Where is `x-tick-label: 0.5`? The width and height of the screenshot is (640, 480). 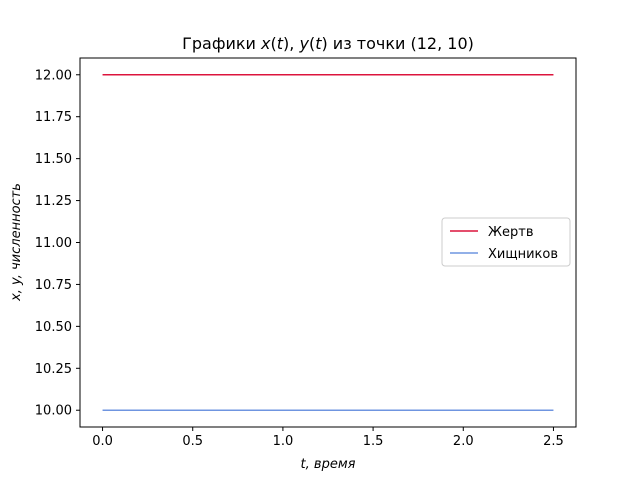 x-tick-label: 0.5 is located at coordinates (192, 441).